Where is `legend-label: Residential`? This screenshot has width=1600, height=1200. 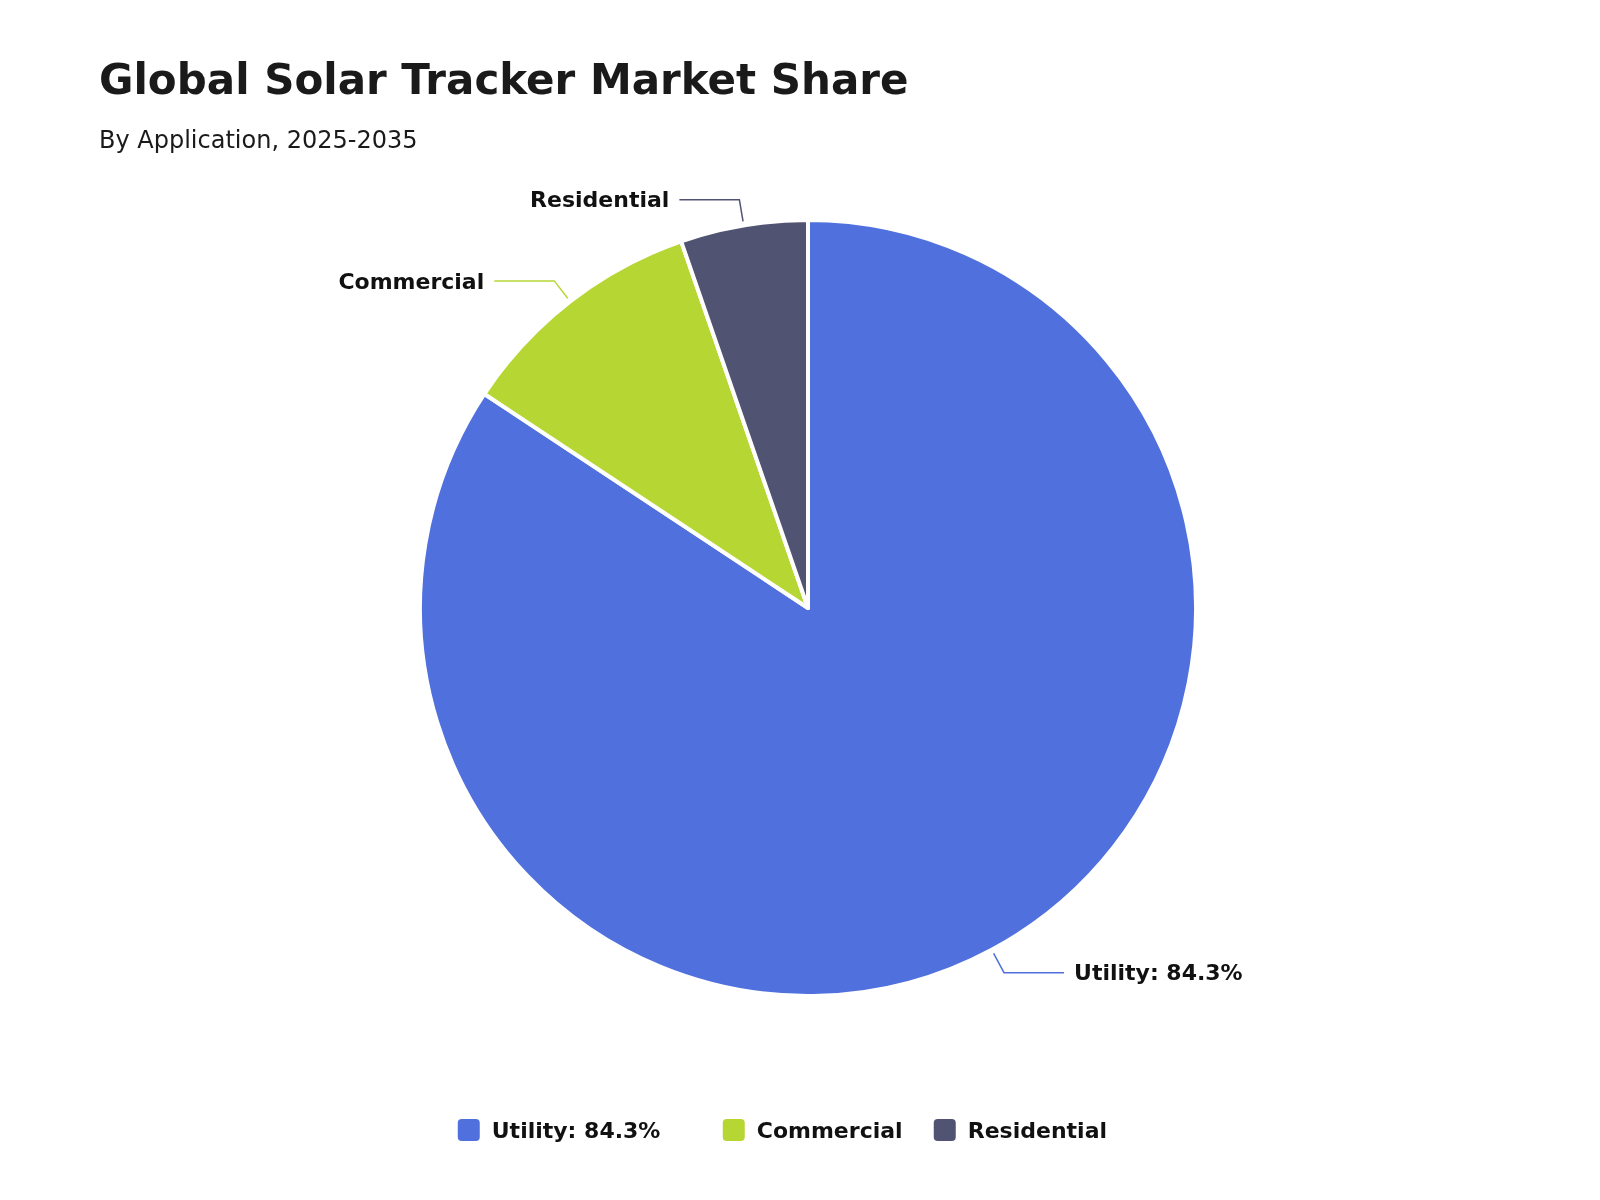 legend-label: Residential is located at coordinates (1037, 1130).